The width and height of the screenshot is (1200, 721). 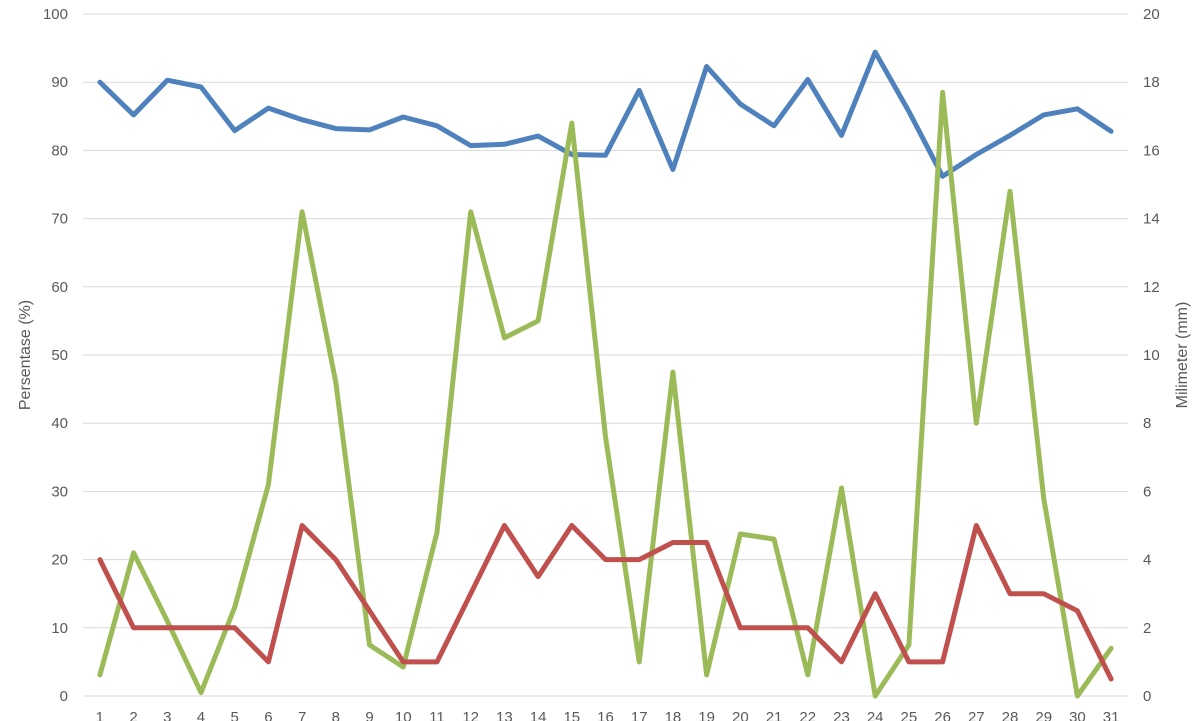 I want to click on x-tick-label: 16, so click(x=605, y=715).